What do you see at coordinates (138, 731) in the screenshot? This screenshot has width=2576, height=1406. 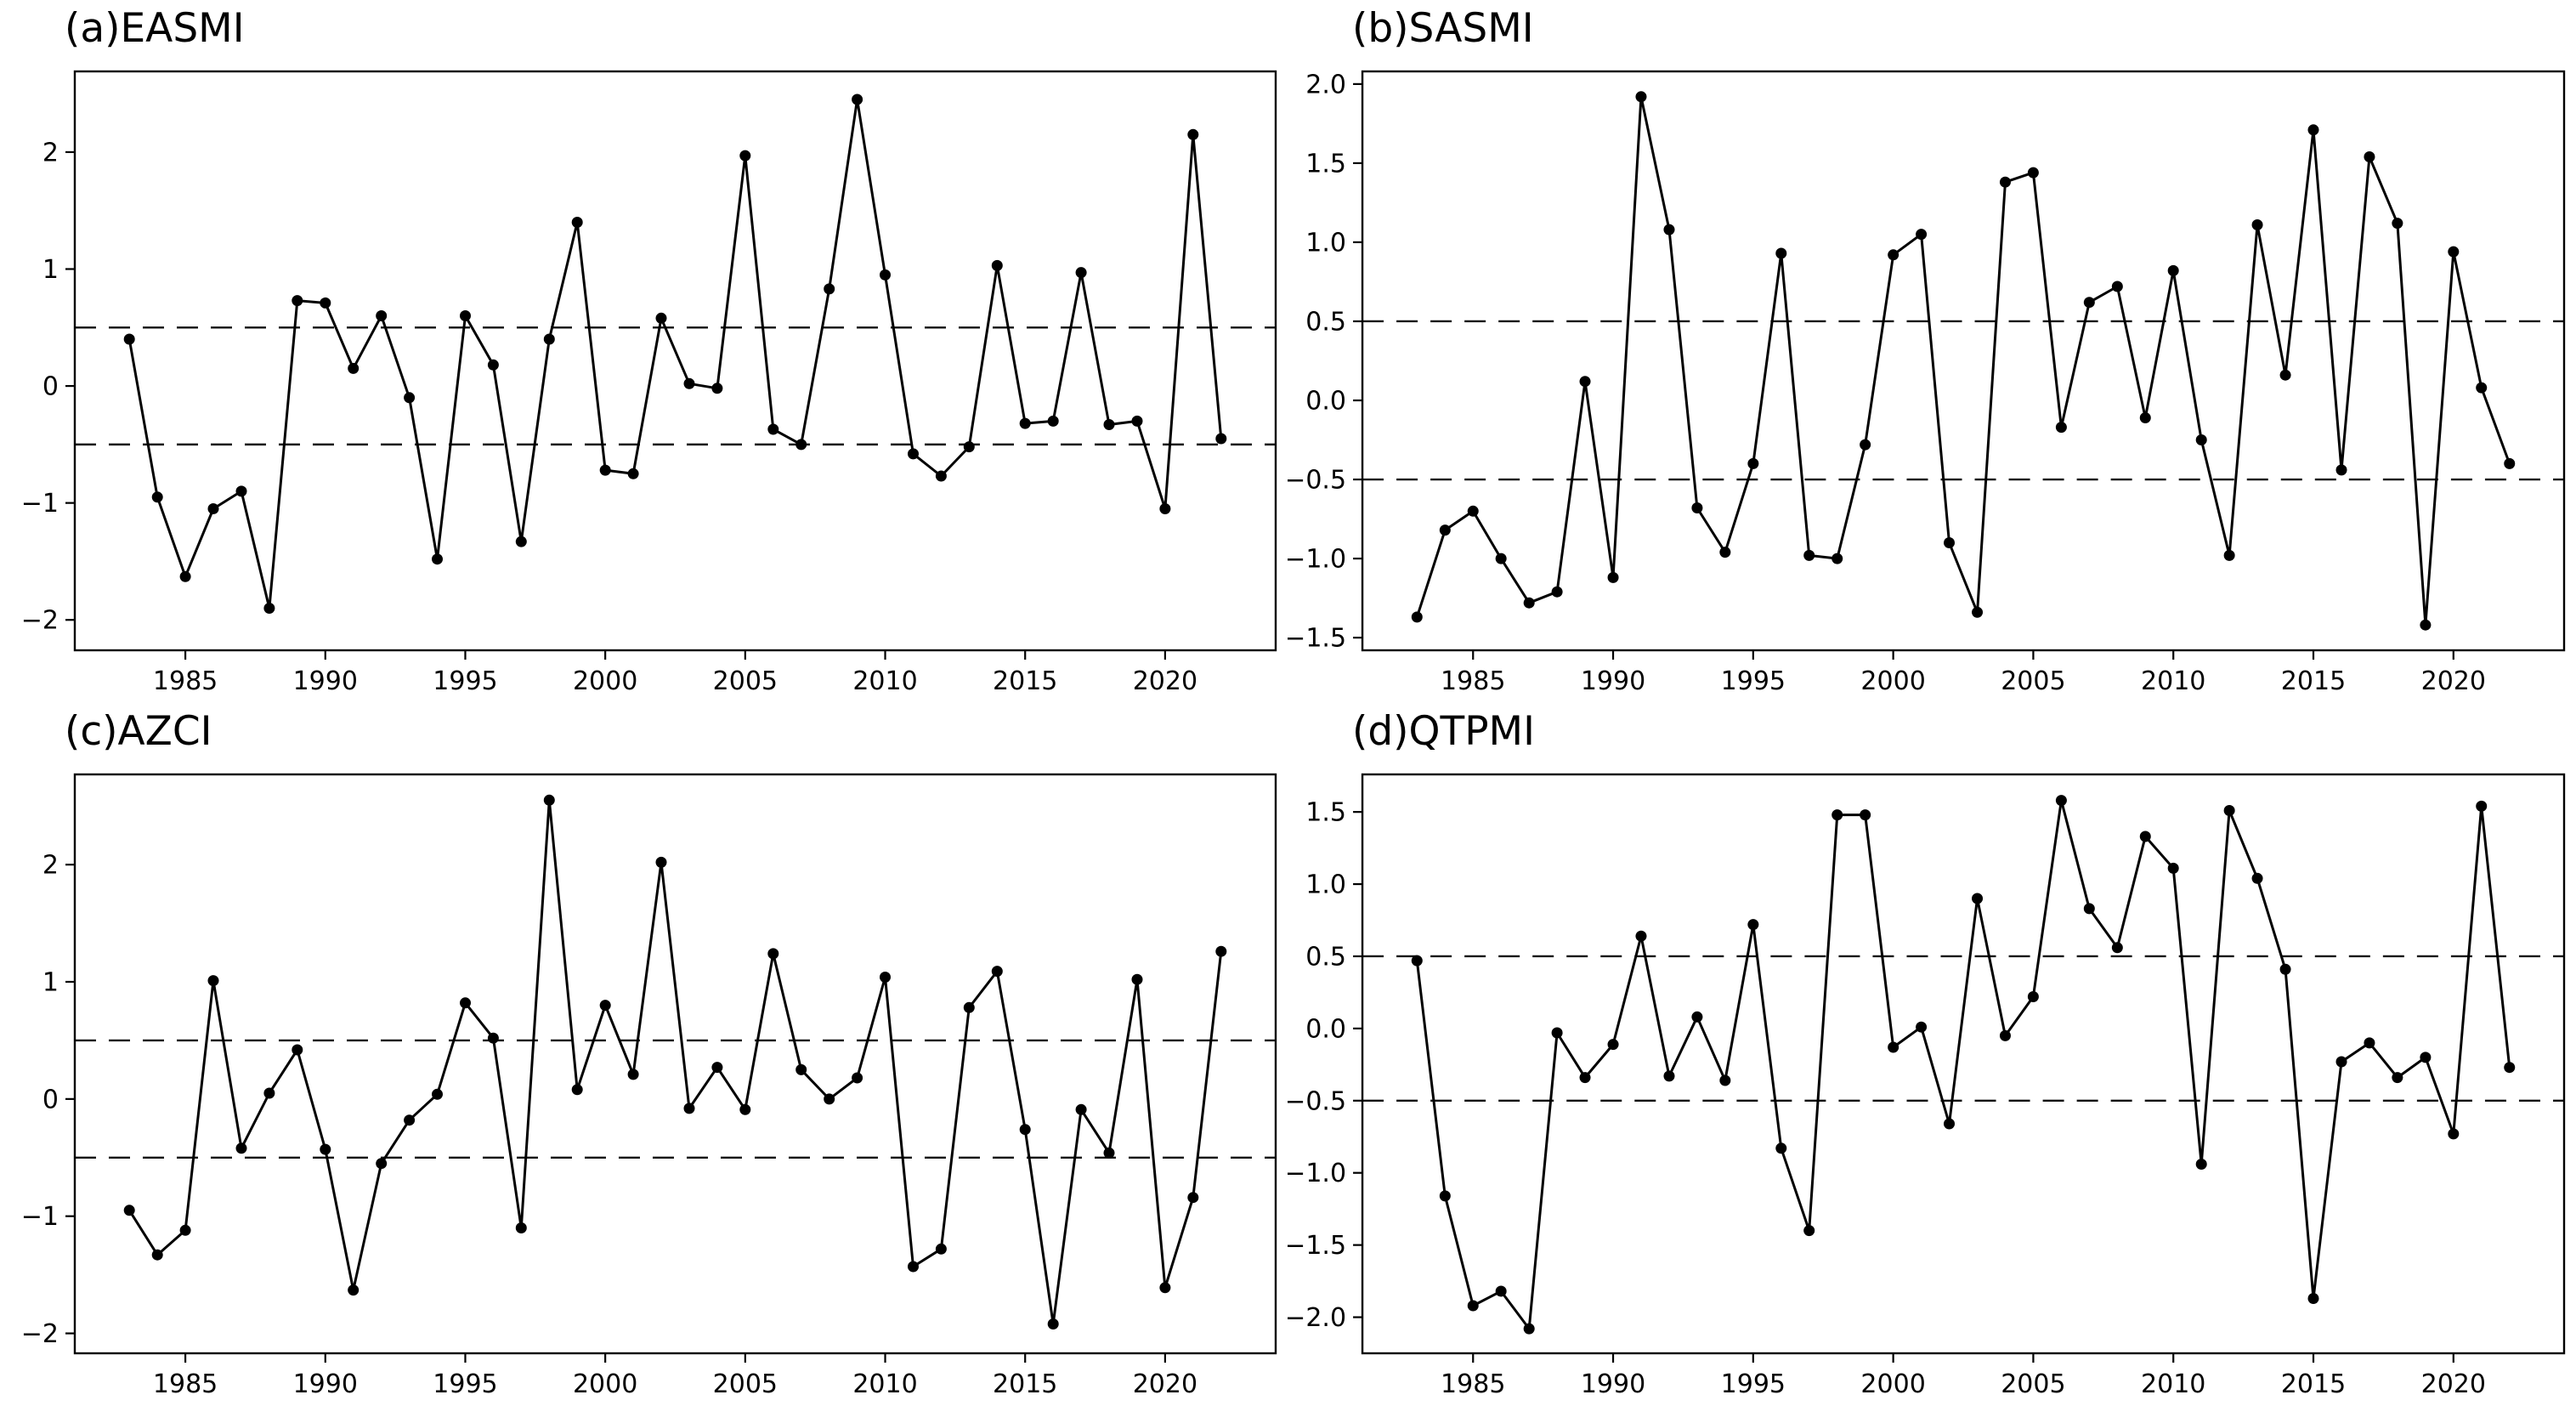 I see `panel-c-title: (c)AZCI` at bounding box center [138, 731].